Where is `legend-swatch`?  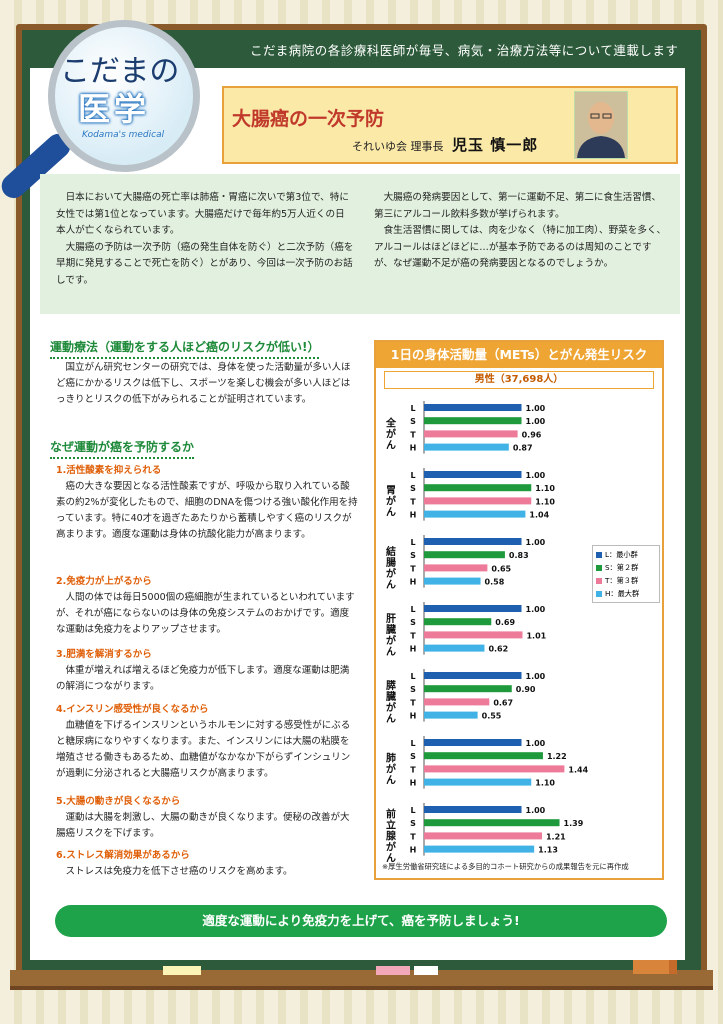 legend-swatch is located at coordinates (599, 568).